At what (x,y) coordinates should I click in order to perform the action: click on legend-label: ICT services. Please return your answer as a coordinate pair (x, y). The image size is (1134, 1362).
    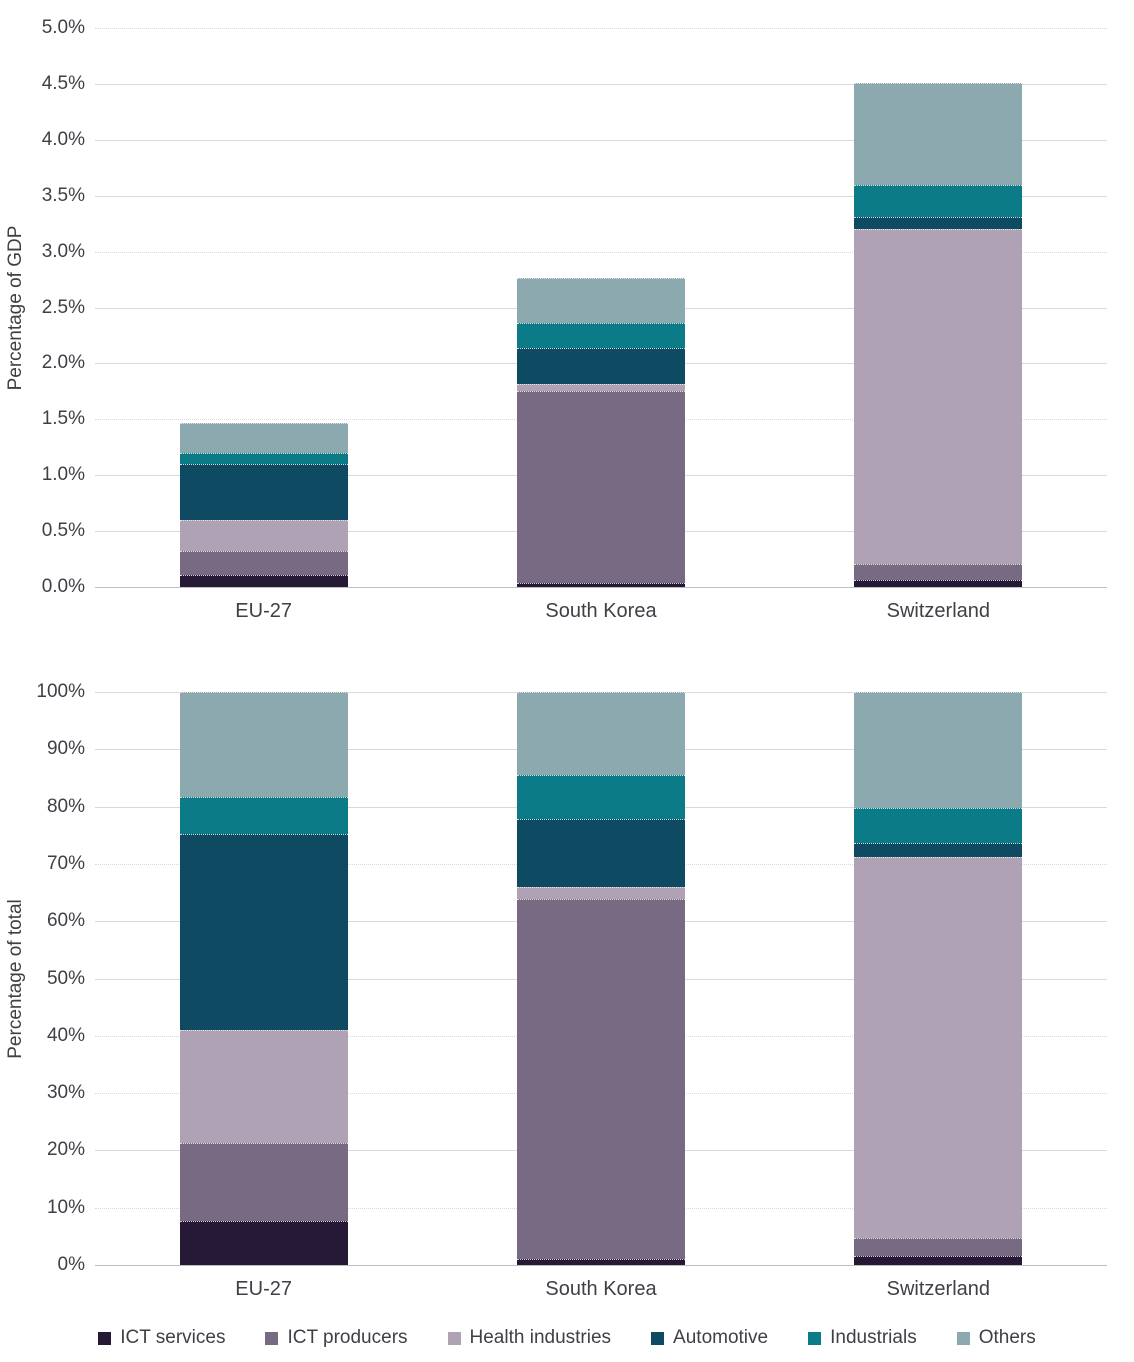
    Looking at the image, I should click on (173, 1337).